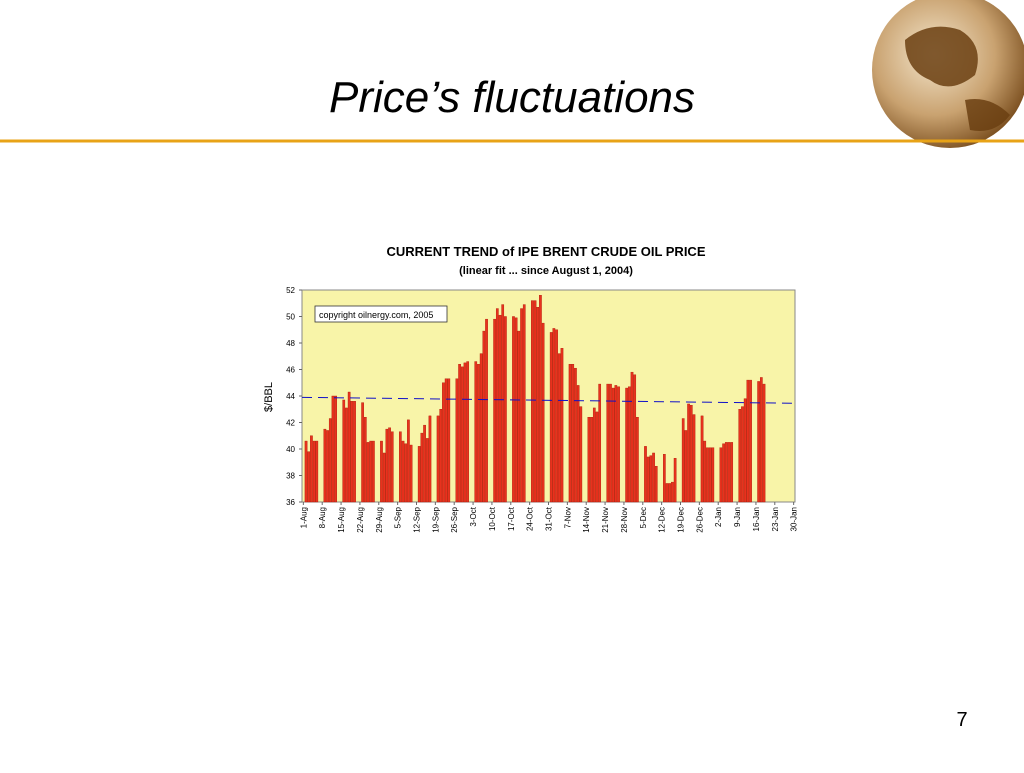  I want to click on annotation-box, so click(381, 314).